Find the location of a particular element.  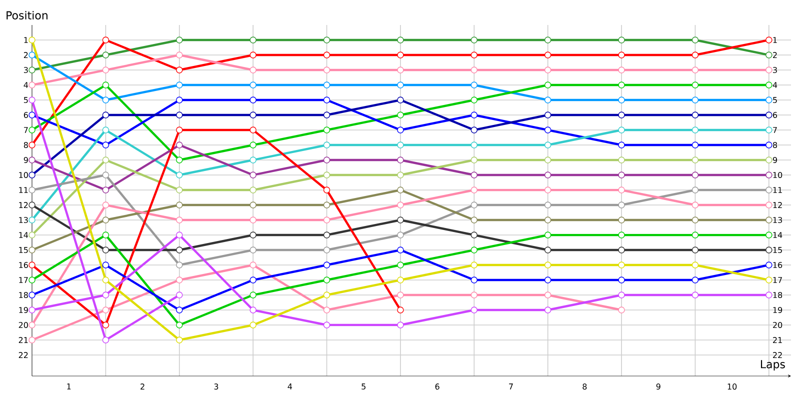

y2-tick-label: 11 is located at coordinates (777, 190).